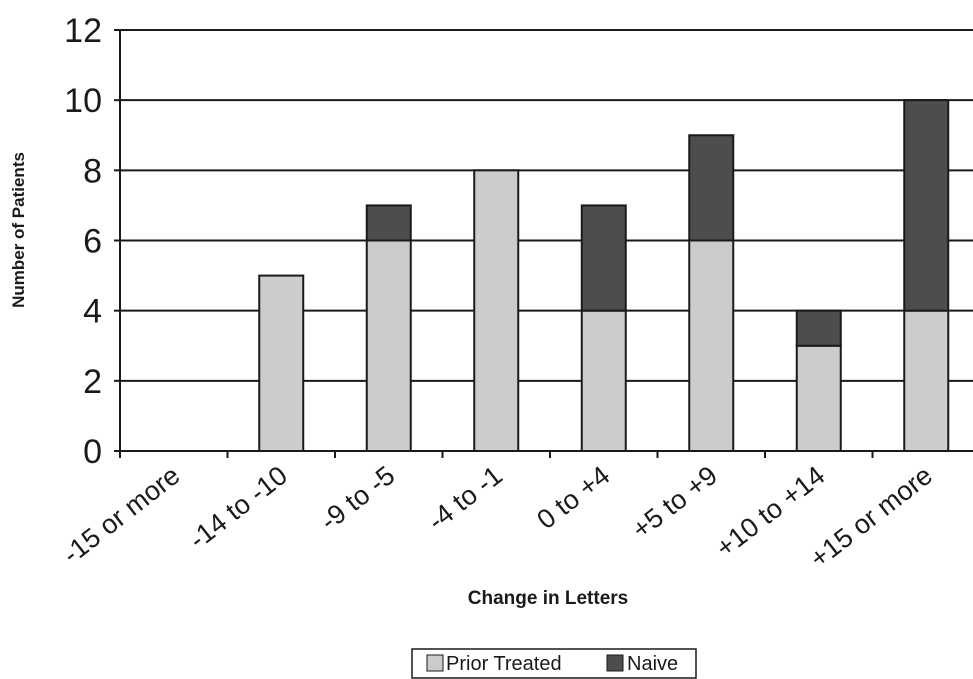  What do you see at coordinates (504, 664) in the screenshot?
I see `legend-label-prior-treated: Prior Treated` at bounding box center [504, 664].